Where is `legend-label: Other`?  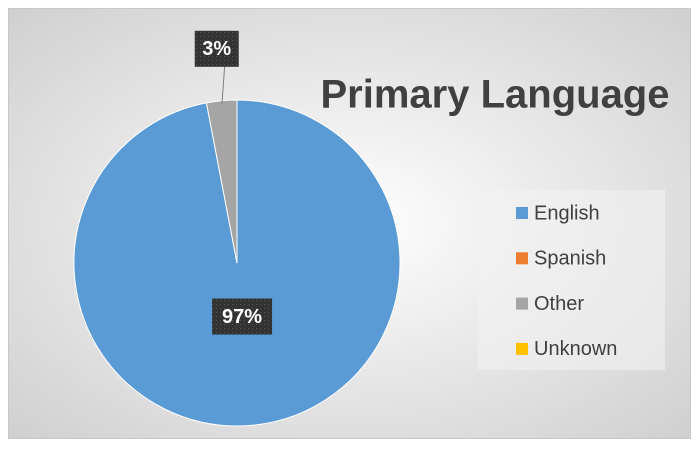 legend-label: Other is located at coordinates (559, 304).